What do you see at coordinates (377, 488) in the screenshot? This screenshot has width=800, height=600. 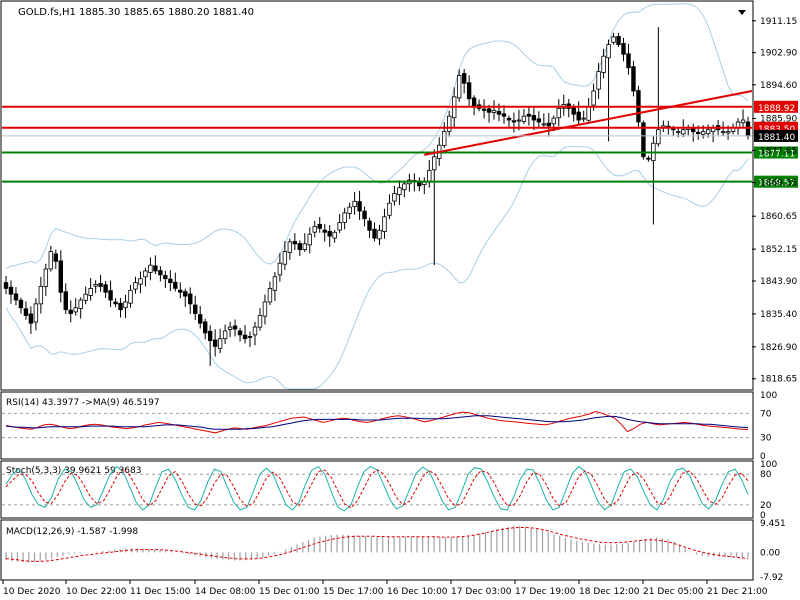 I see `series-line--d` at bounding box center [377, 488].